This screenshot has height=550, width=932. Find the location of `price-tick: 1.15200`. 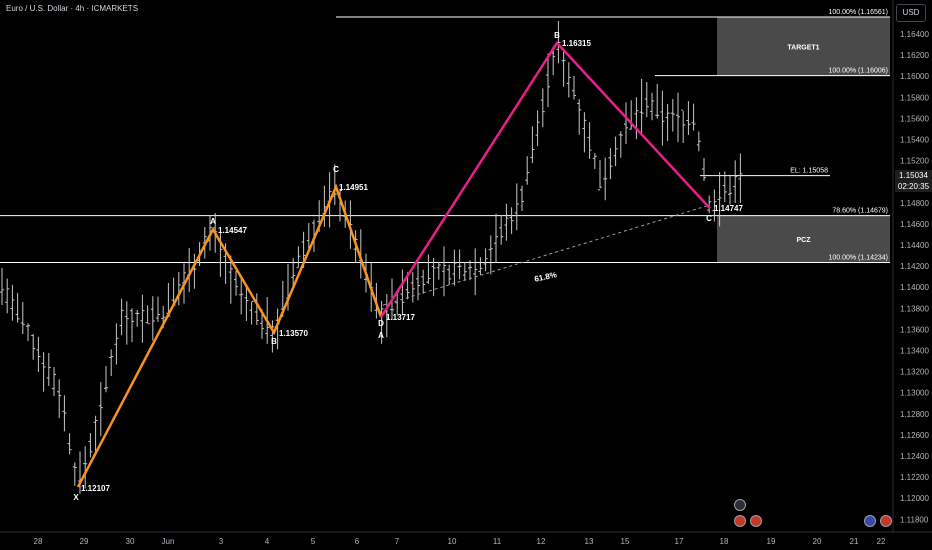

price-tick: 1.15200 is located at coordinates (914, 161).